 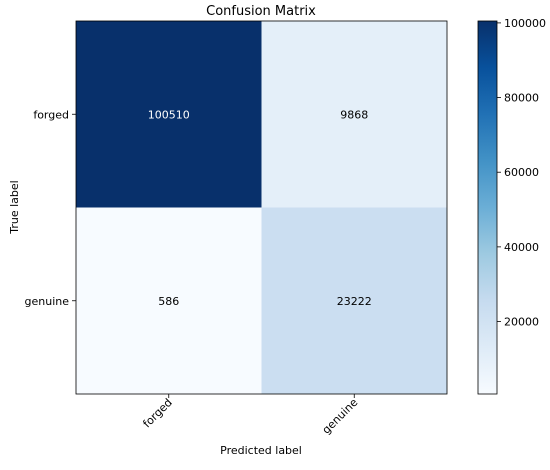 I want to click on x-axis-label: Predicted label, so click(x=261, y=450).